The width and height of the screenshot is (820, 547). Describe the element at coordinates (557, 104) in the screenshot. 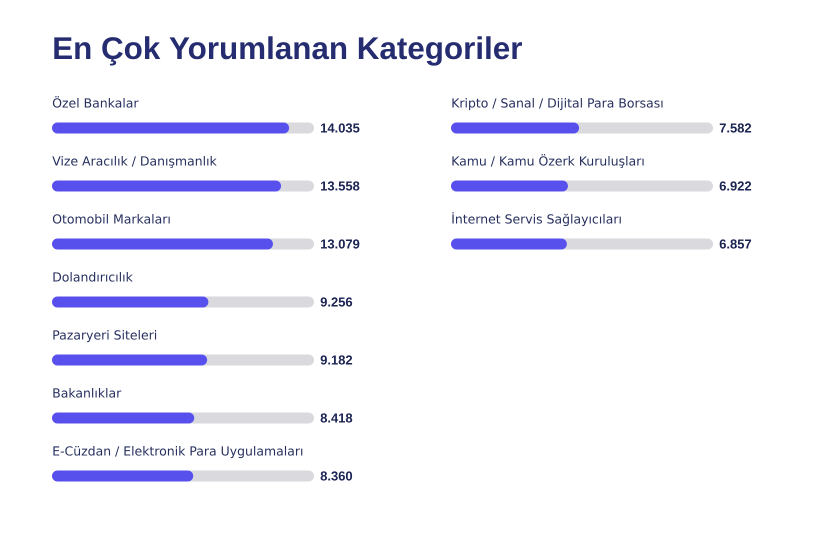

I see `y-tick-label: Kripto / Sanal / Dijital Para Borsası` at that location.